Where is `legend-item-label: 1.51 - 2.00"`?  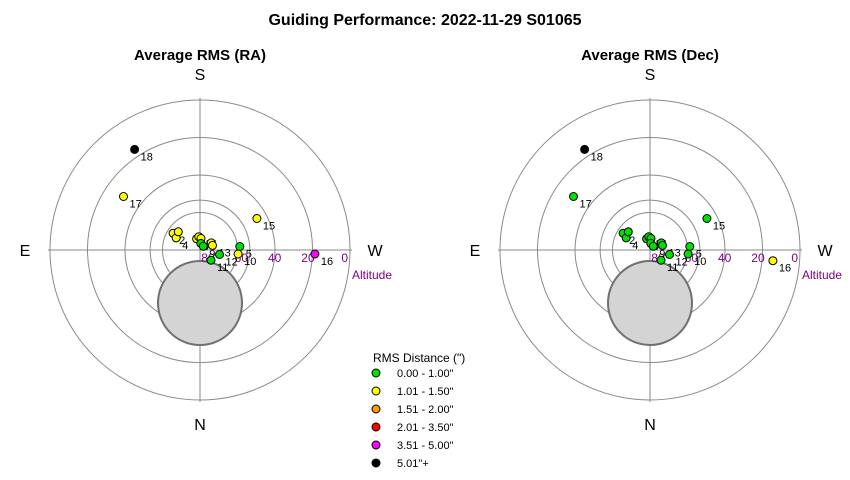
legend-item-label: 1.51 - 2.00" is located at coordinates (425, 410).